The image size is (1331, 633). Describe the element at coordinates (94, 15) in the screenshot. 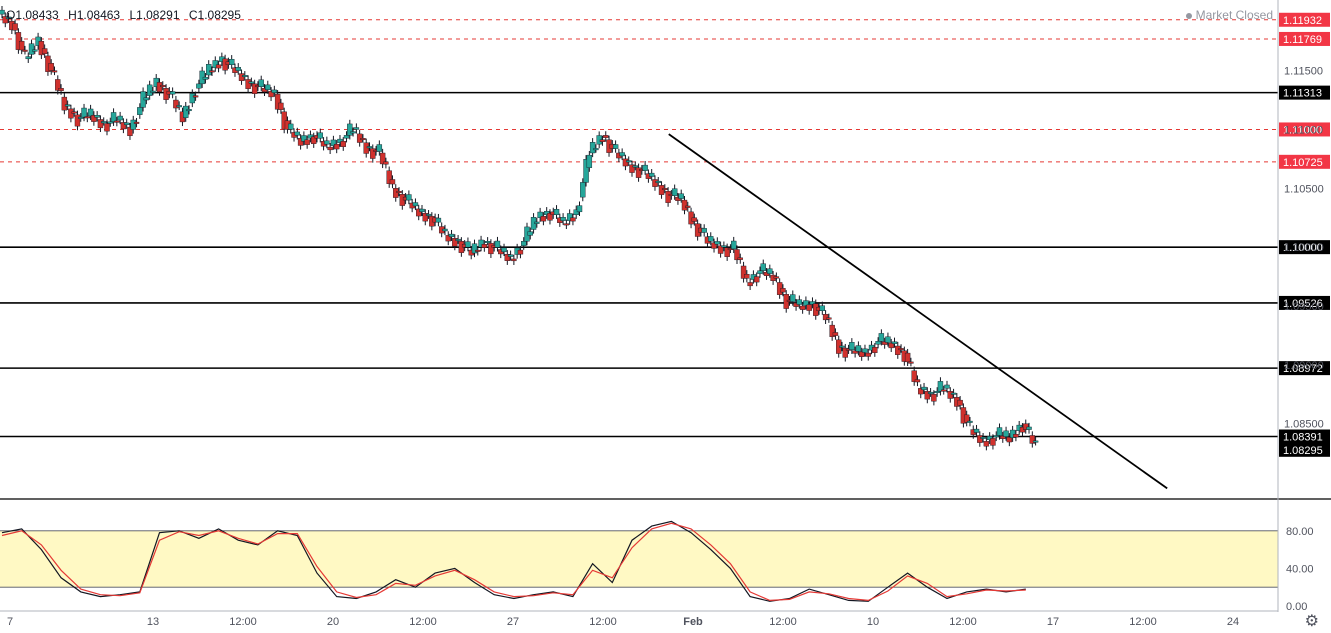

I see `high-value: H1.08463` at that location.